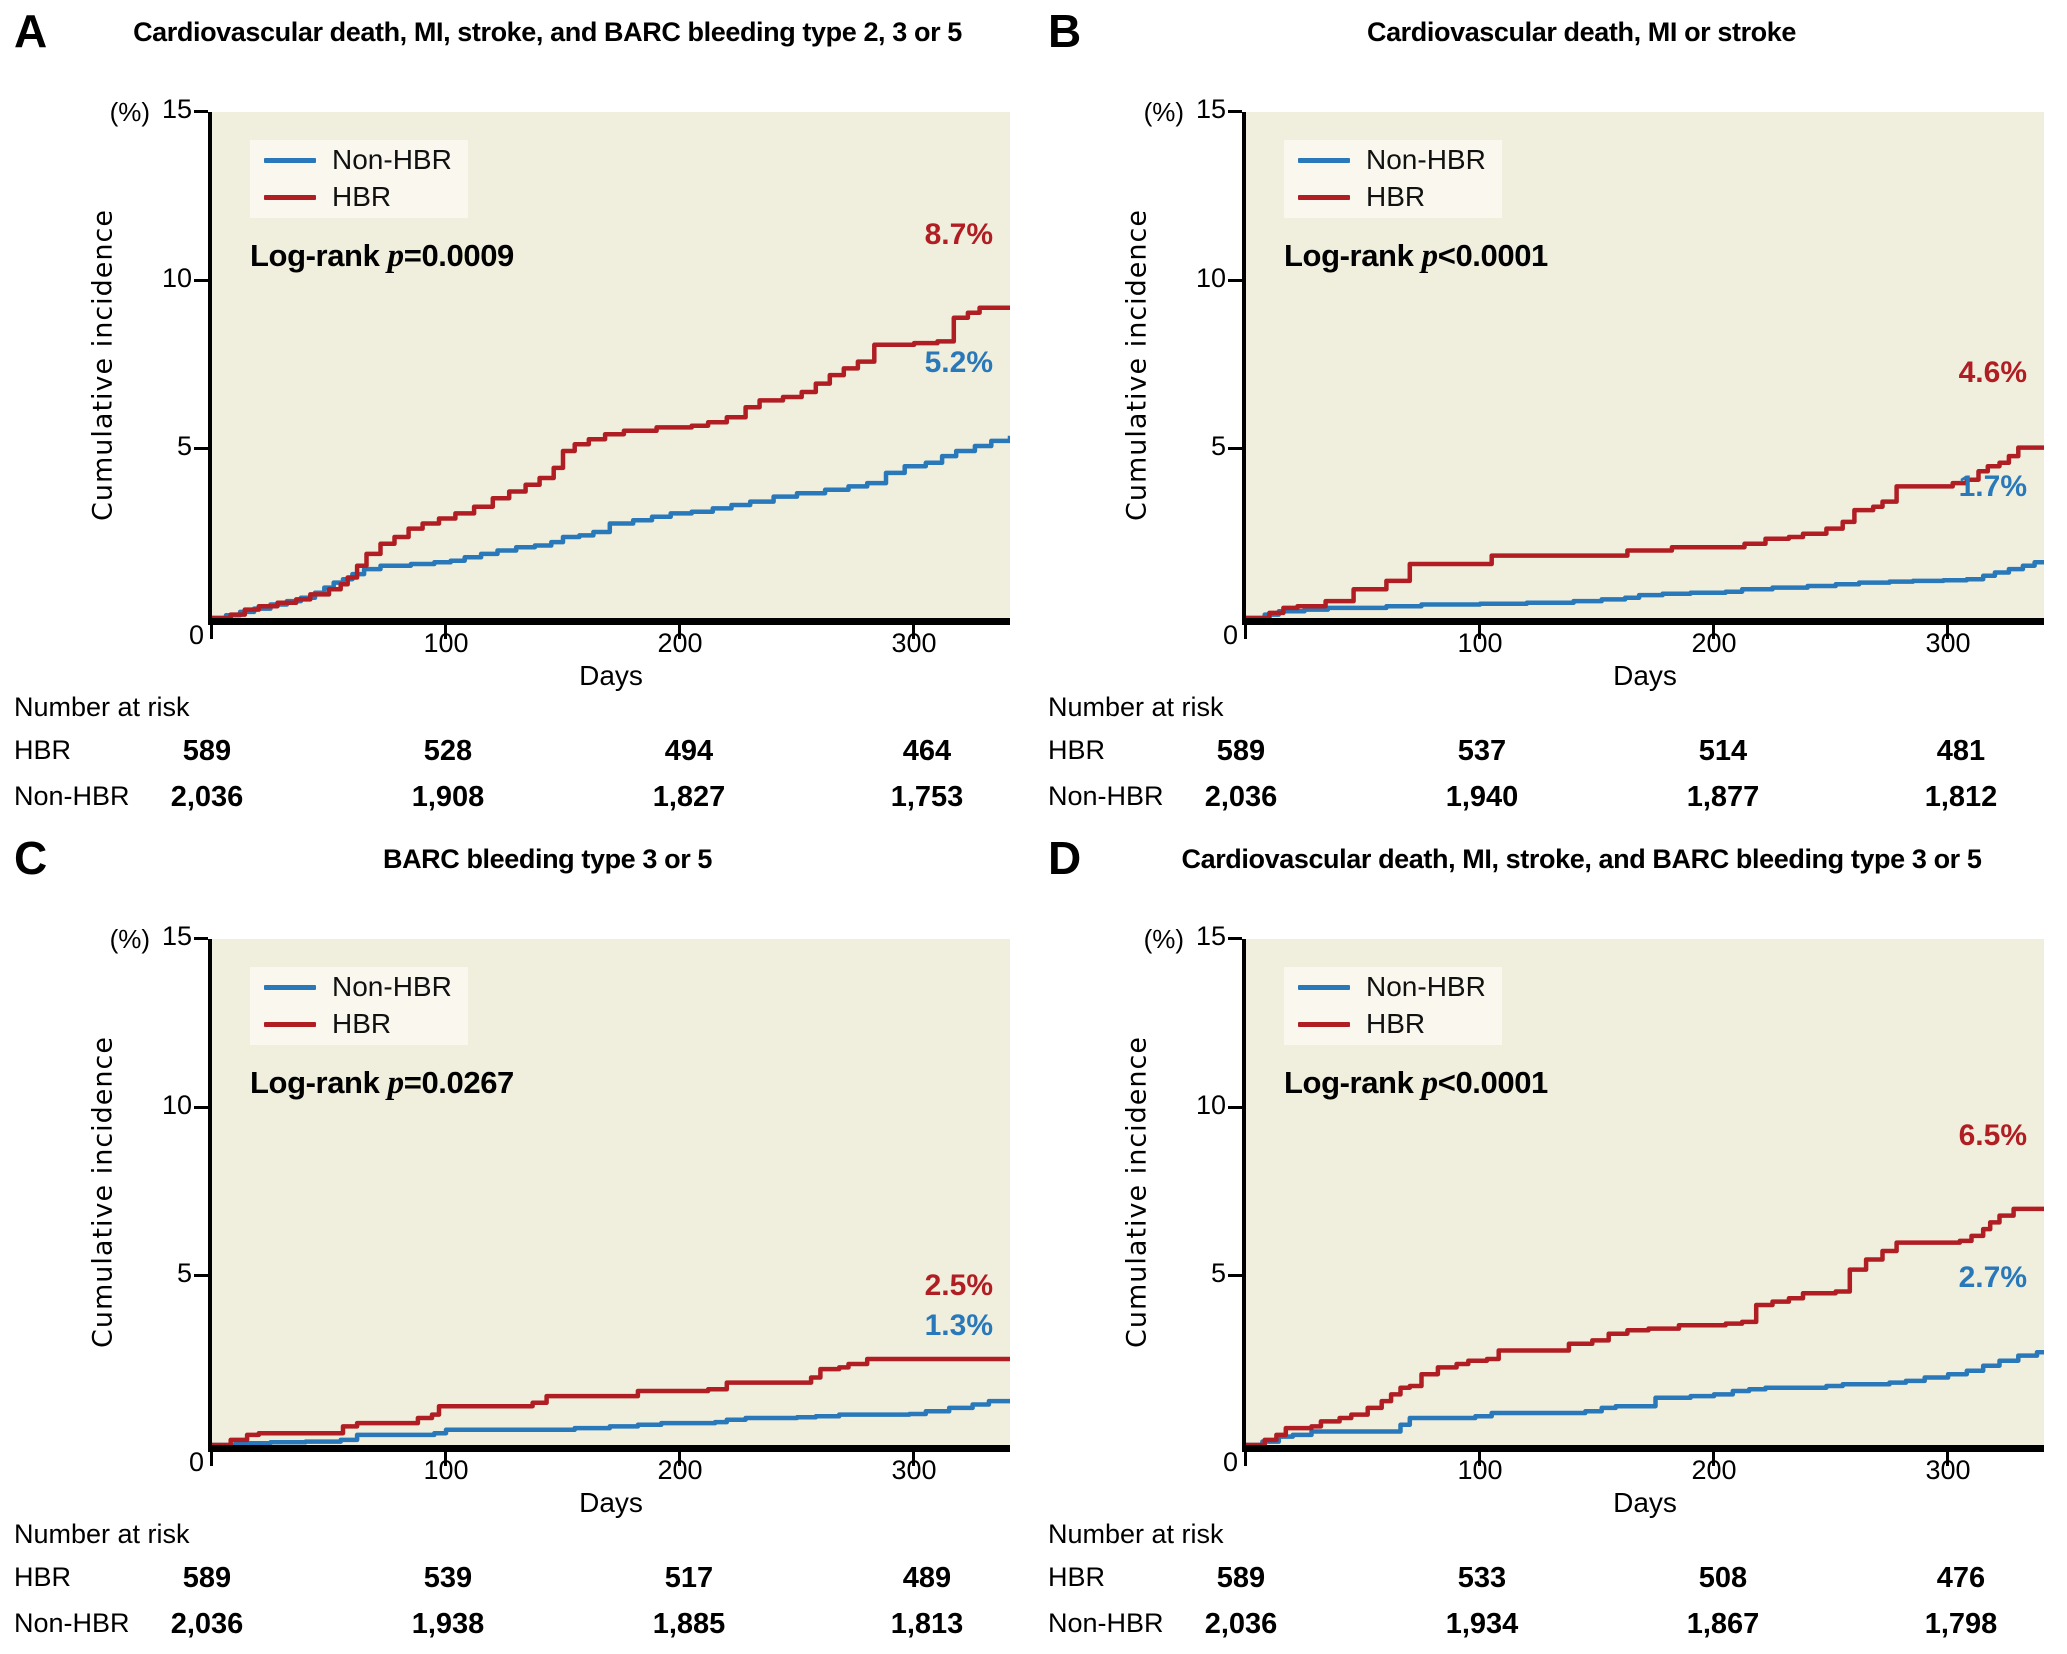 The height and width of the screenshot is (1654, 2067). I want to click on nonhbr-end-percentage: 5.2%, so click(958, 362).